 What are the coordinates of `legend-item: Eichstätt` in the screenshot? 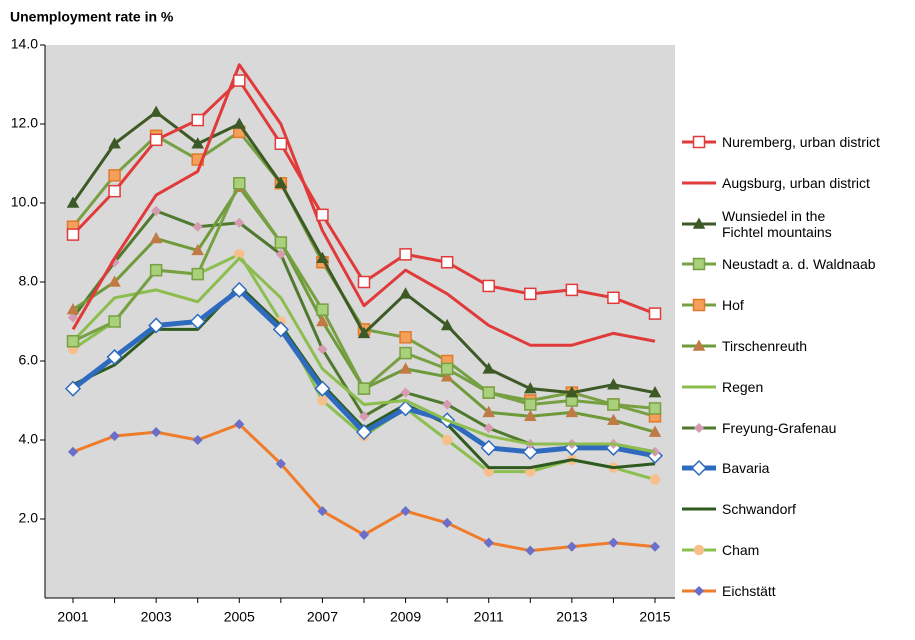 It's located at (728, 591).